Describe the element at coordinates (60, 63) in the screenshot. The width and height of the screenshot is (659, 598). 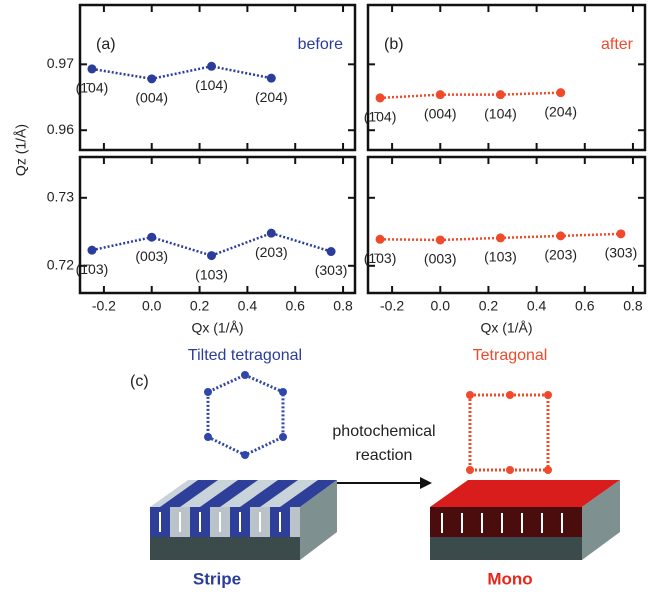
I see `y-tick-label: 0.97` at that location.